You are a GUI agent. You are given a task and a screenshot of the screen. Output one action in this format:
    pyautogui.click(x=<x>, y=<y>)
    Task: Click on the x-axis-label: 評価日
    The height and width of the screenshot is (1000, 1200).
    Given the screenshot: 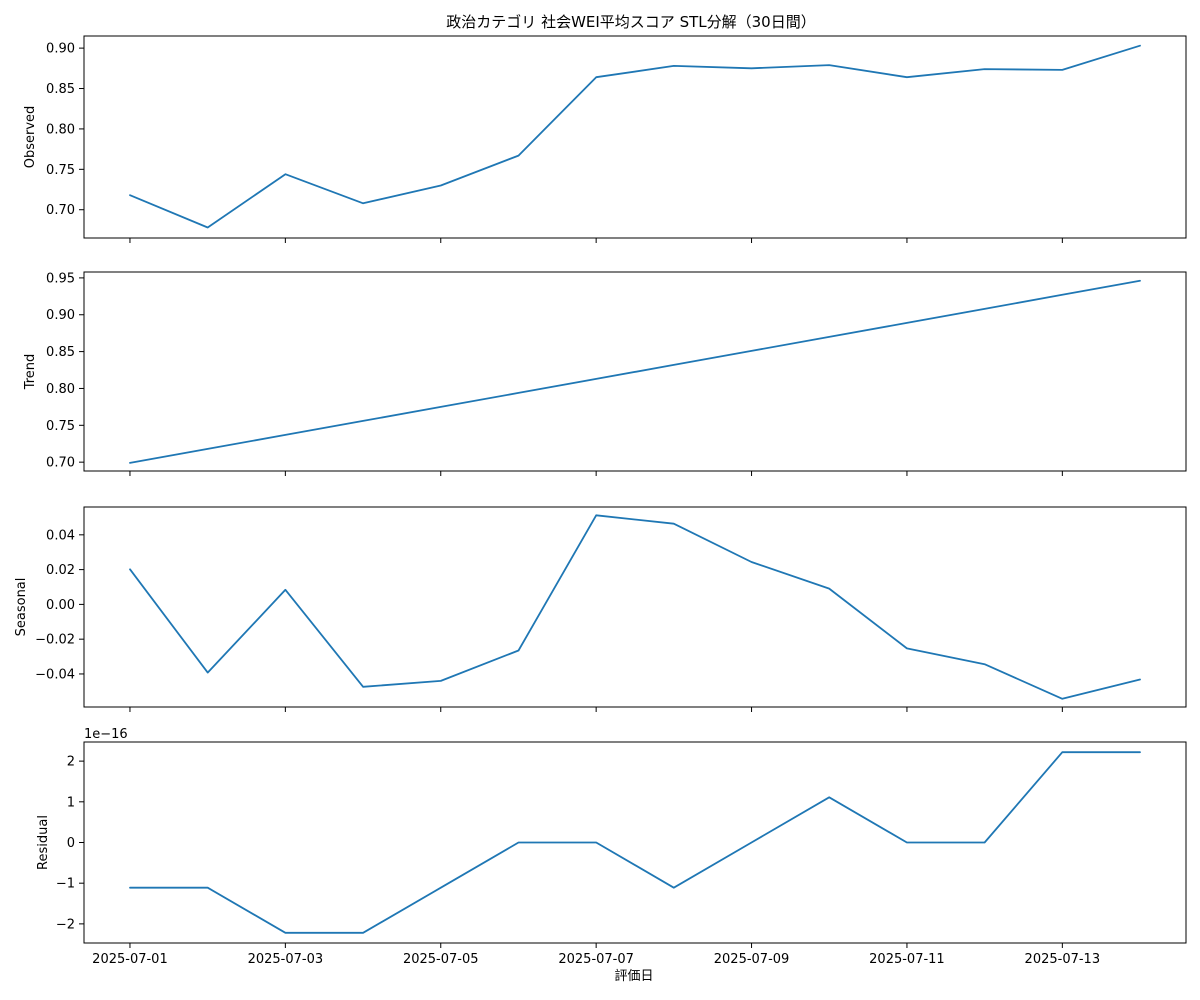 What is the action you would take?
    pyautogui.click(x=633, y=976)
    